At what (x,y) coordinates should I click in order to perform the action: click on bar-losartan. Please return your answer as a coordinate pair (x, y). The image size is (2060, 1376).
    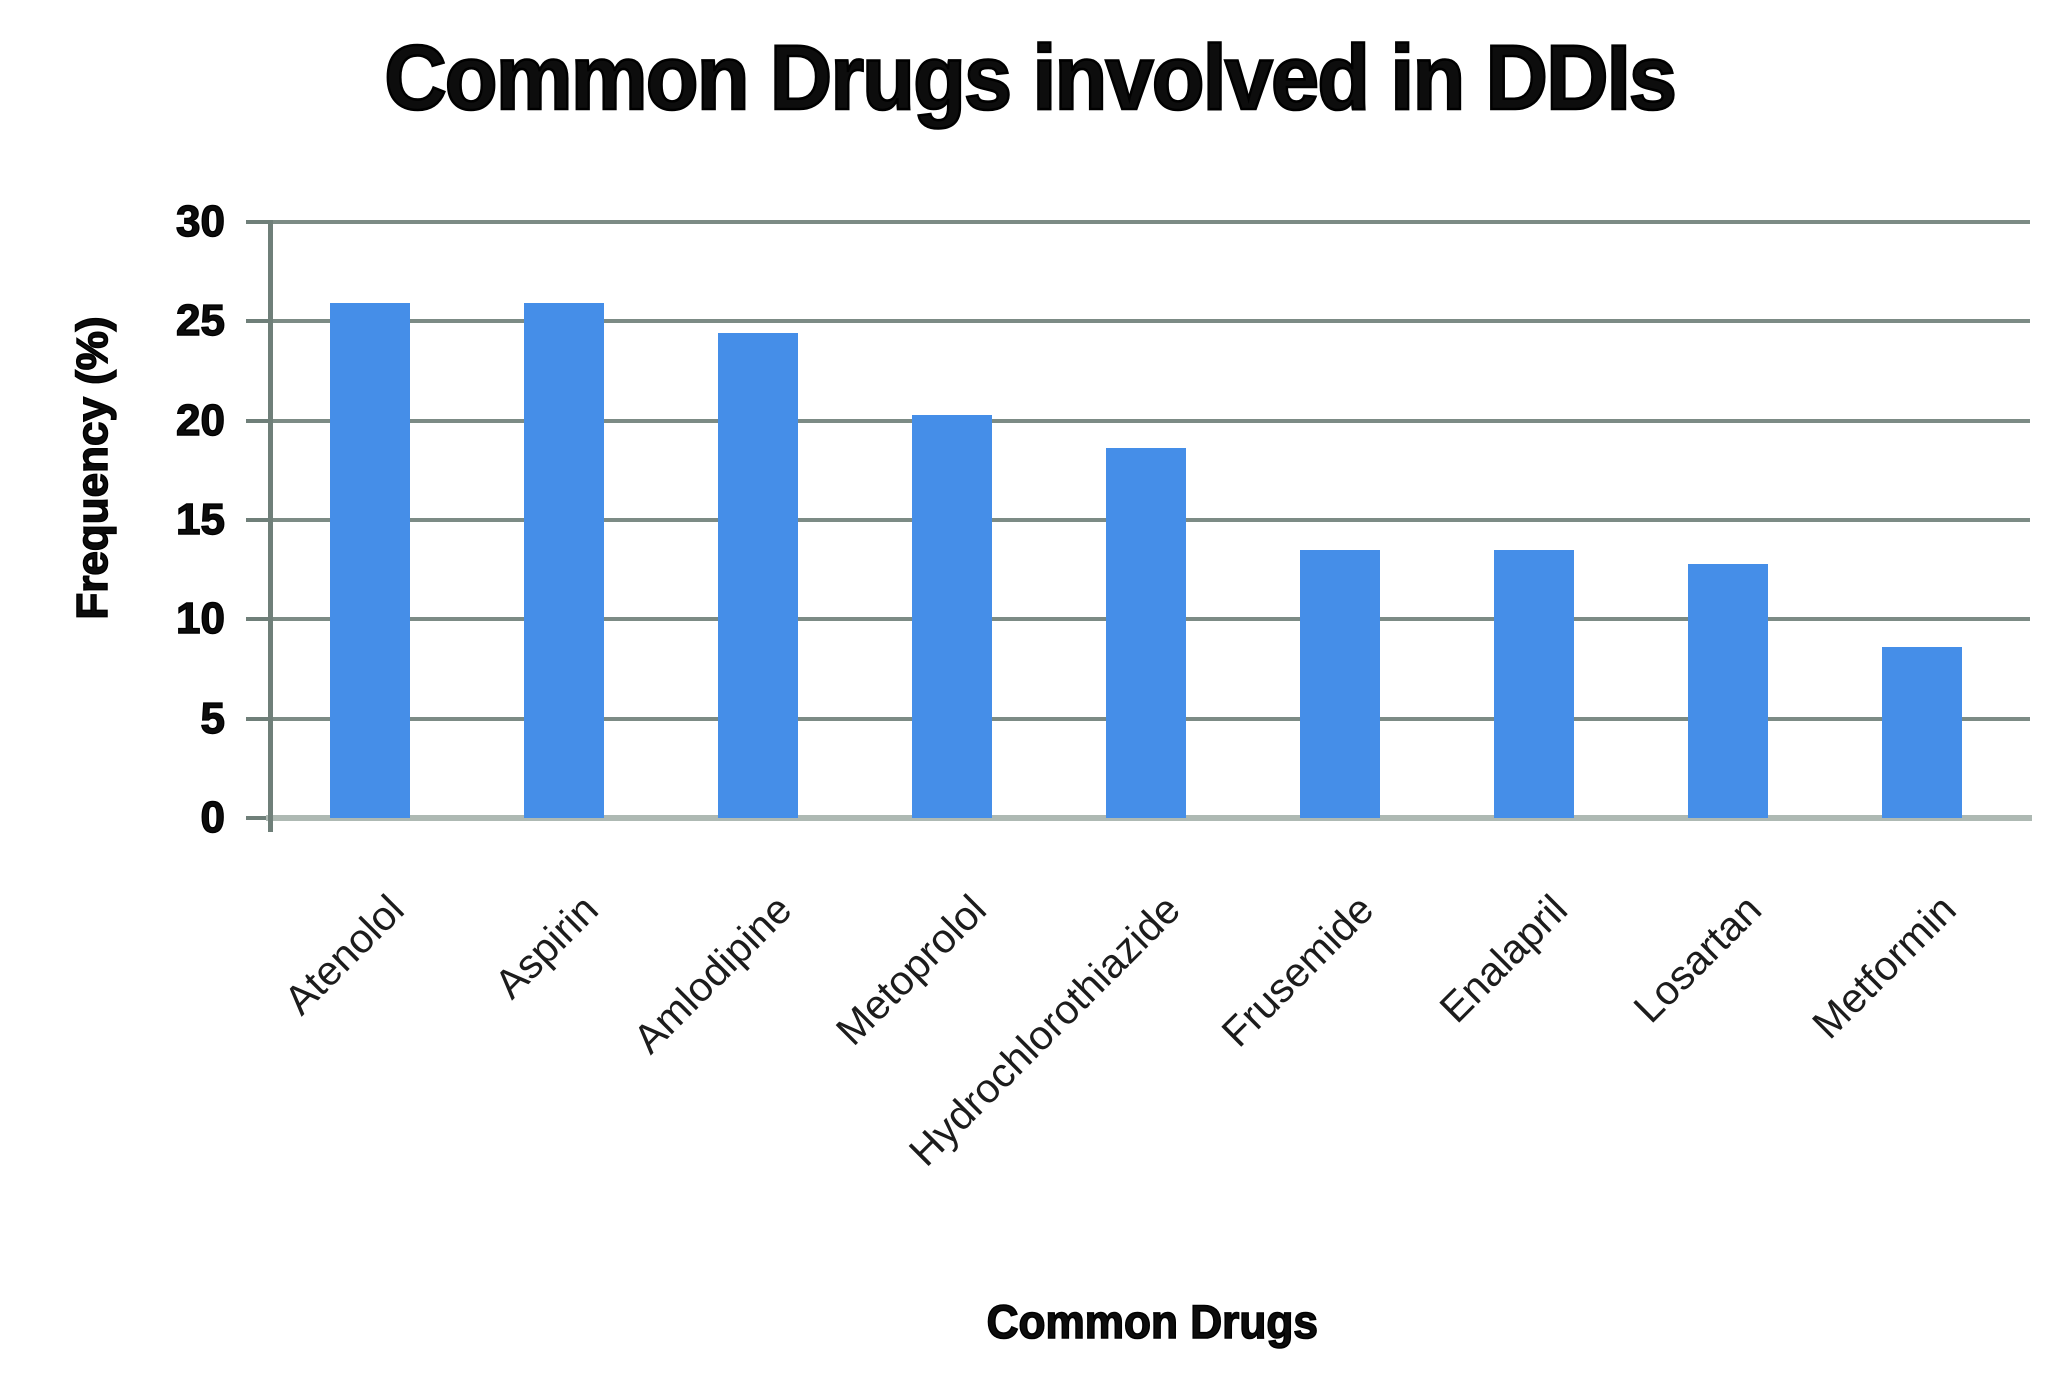
    Looking at the image, I should click on (1728, 690).